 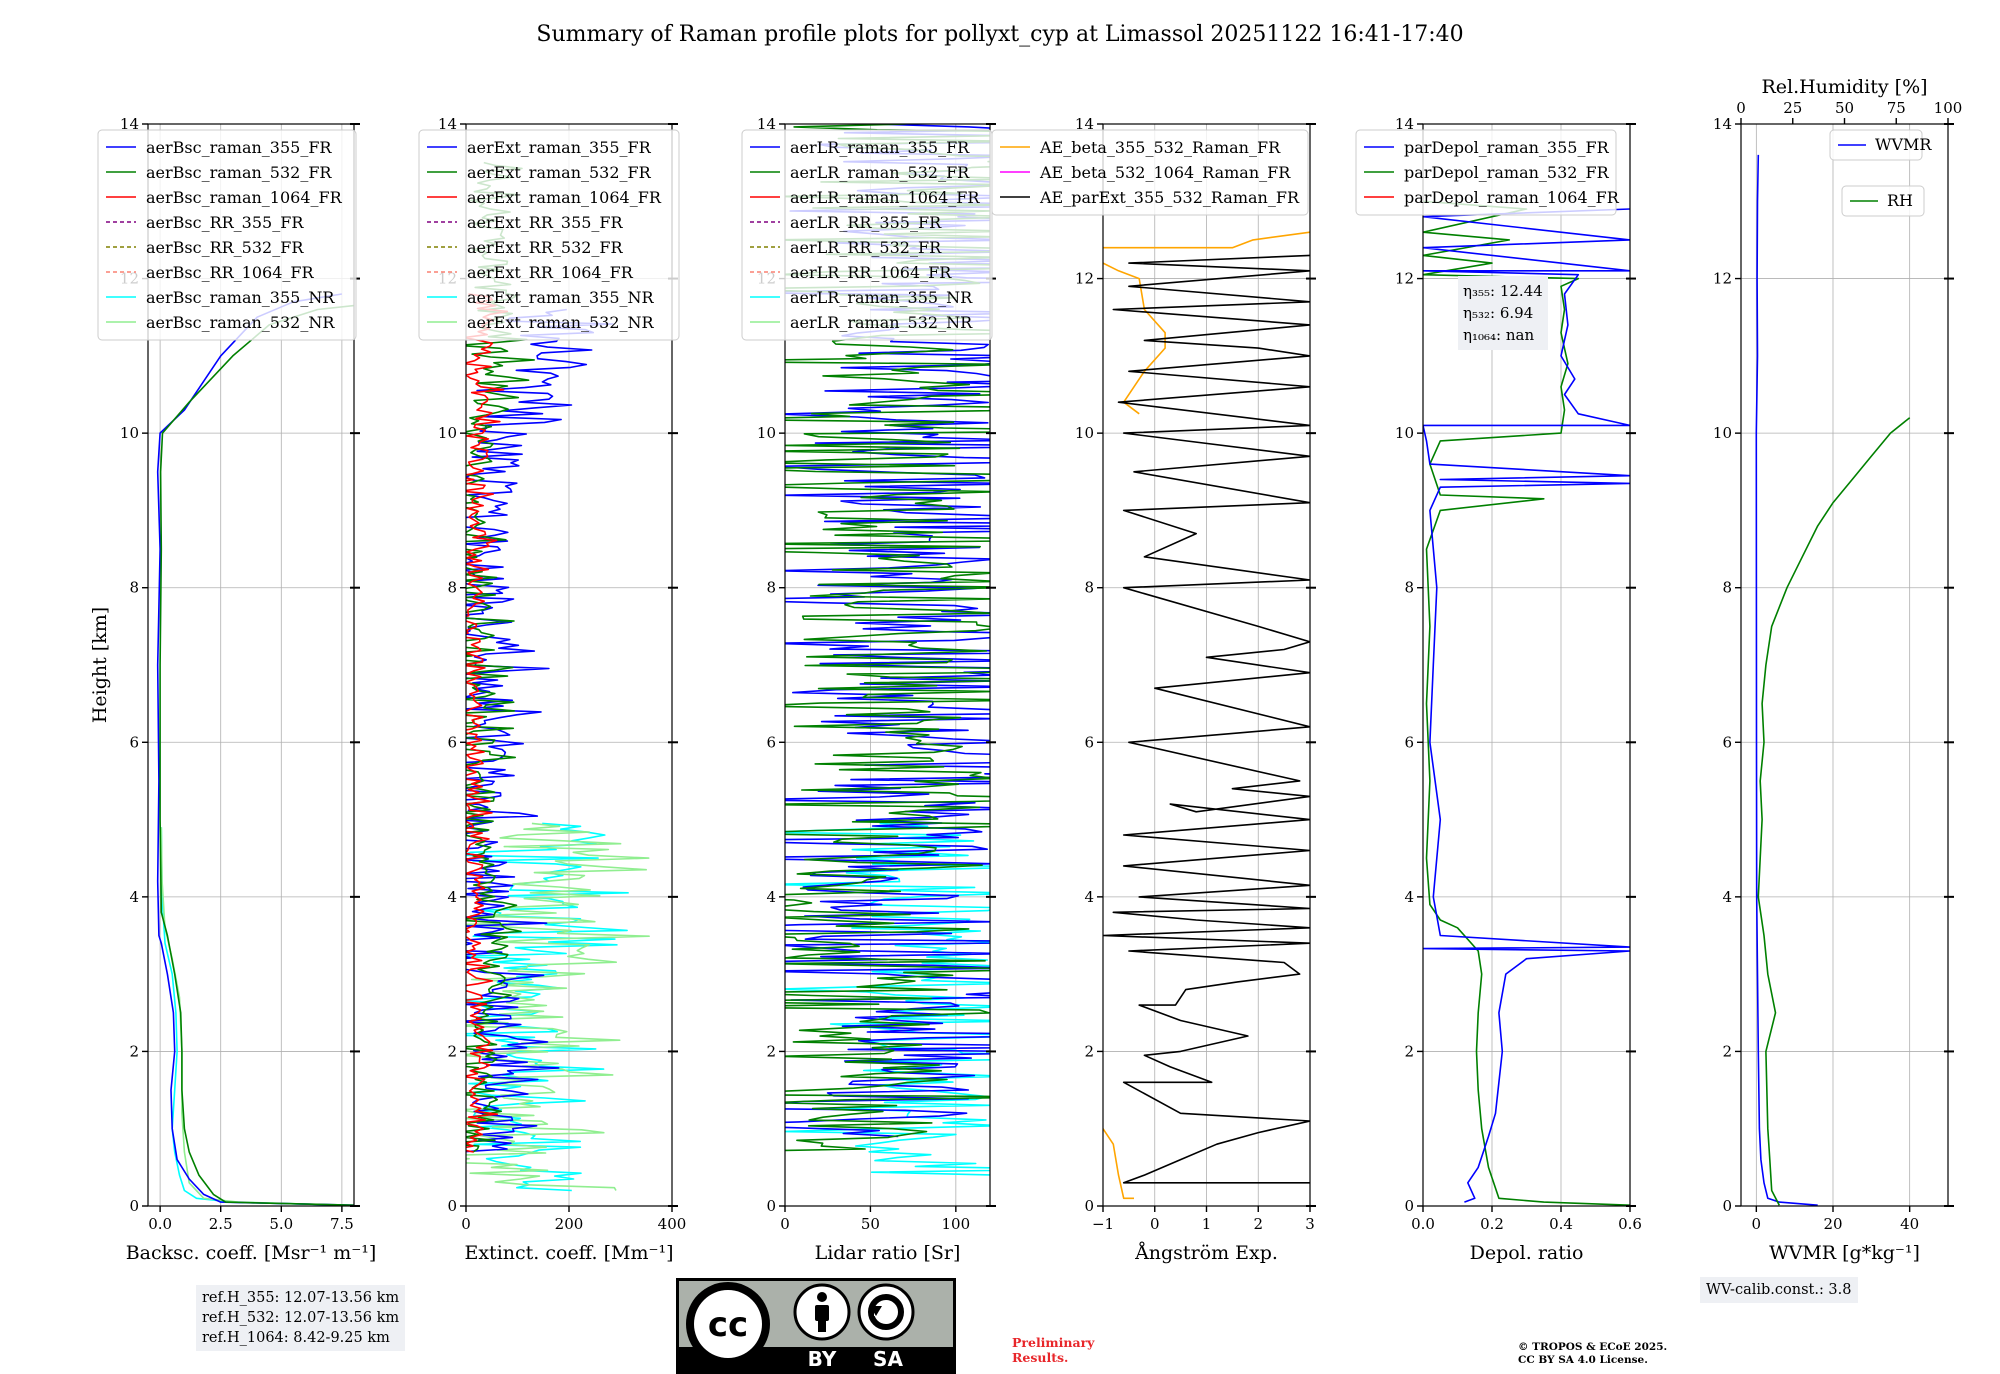 What do you see at coordinates (545, 222) in the screenshot?
I see `legend-label: aerExt_RR_355_FR` at bounding box center [545, 222].